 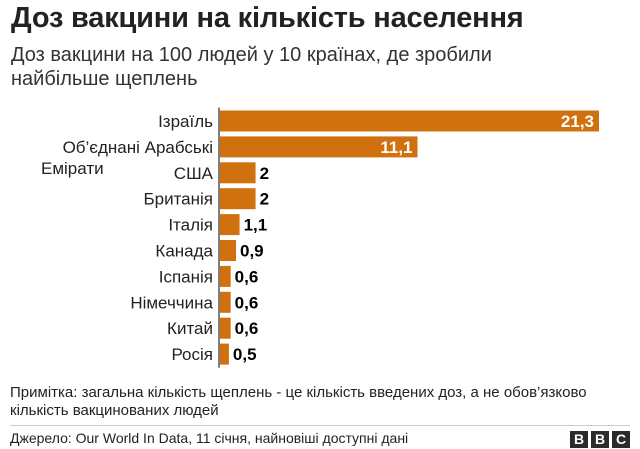 I want to click on category-label: Китай, so click(x=190, y=328).